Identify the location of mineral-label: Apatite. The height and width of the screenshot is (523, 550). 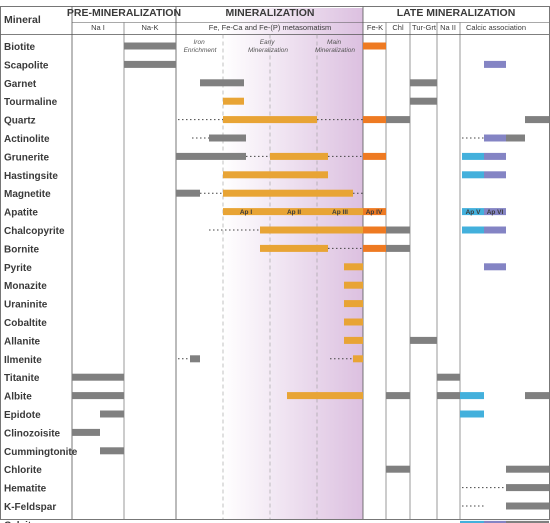
(21, 213).